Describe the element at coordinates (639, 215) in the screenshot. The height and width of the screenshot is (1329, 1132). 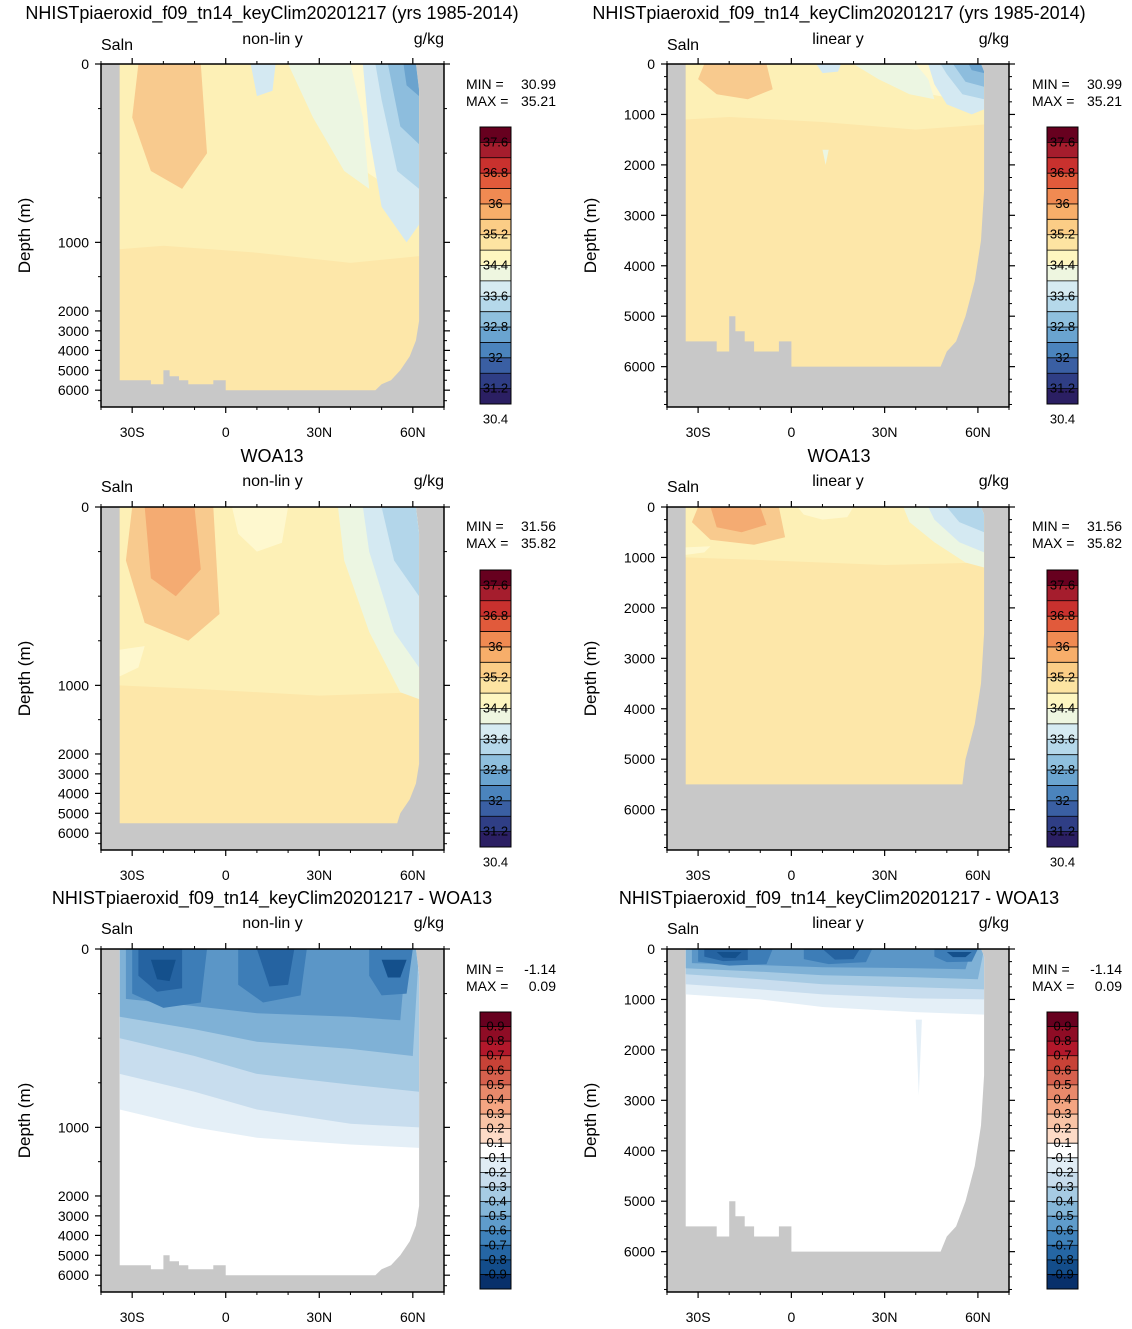
I see `y-tick-label: 3000` at that location.